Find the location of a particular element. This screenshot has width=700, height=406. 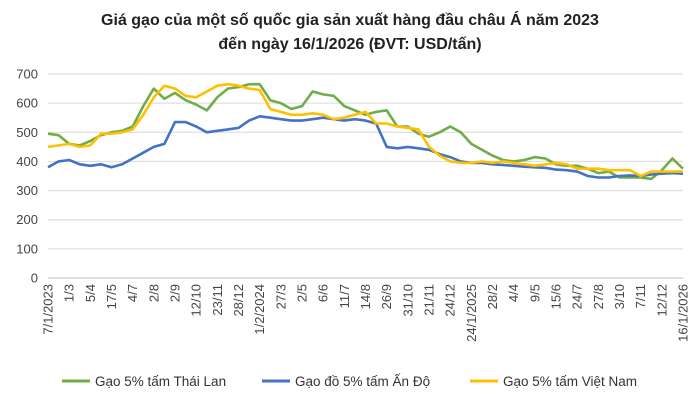

x-tick-label: 16/1/2026 is located at coordinates (683, 313).